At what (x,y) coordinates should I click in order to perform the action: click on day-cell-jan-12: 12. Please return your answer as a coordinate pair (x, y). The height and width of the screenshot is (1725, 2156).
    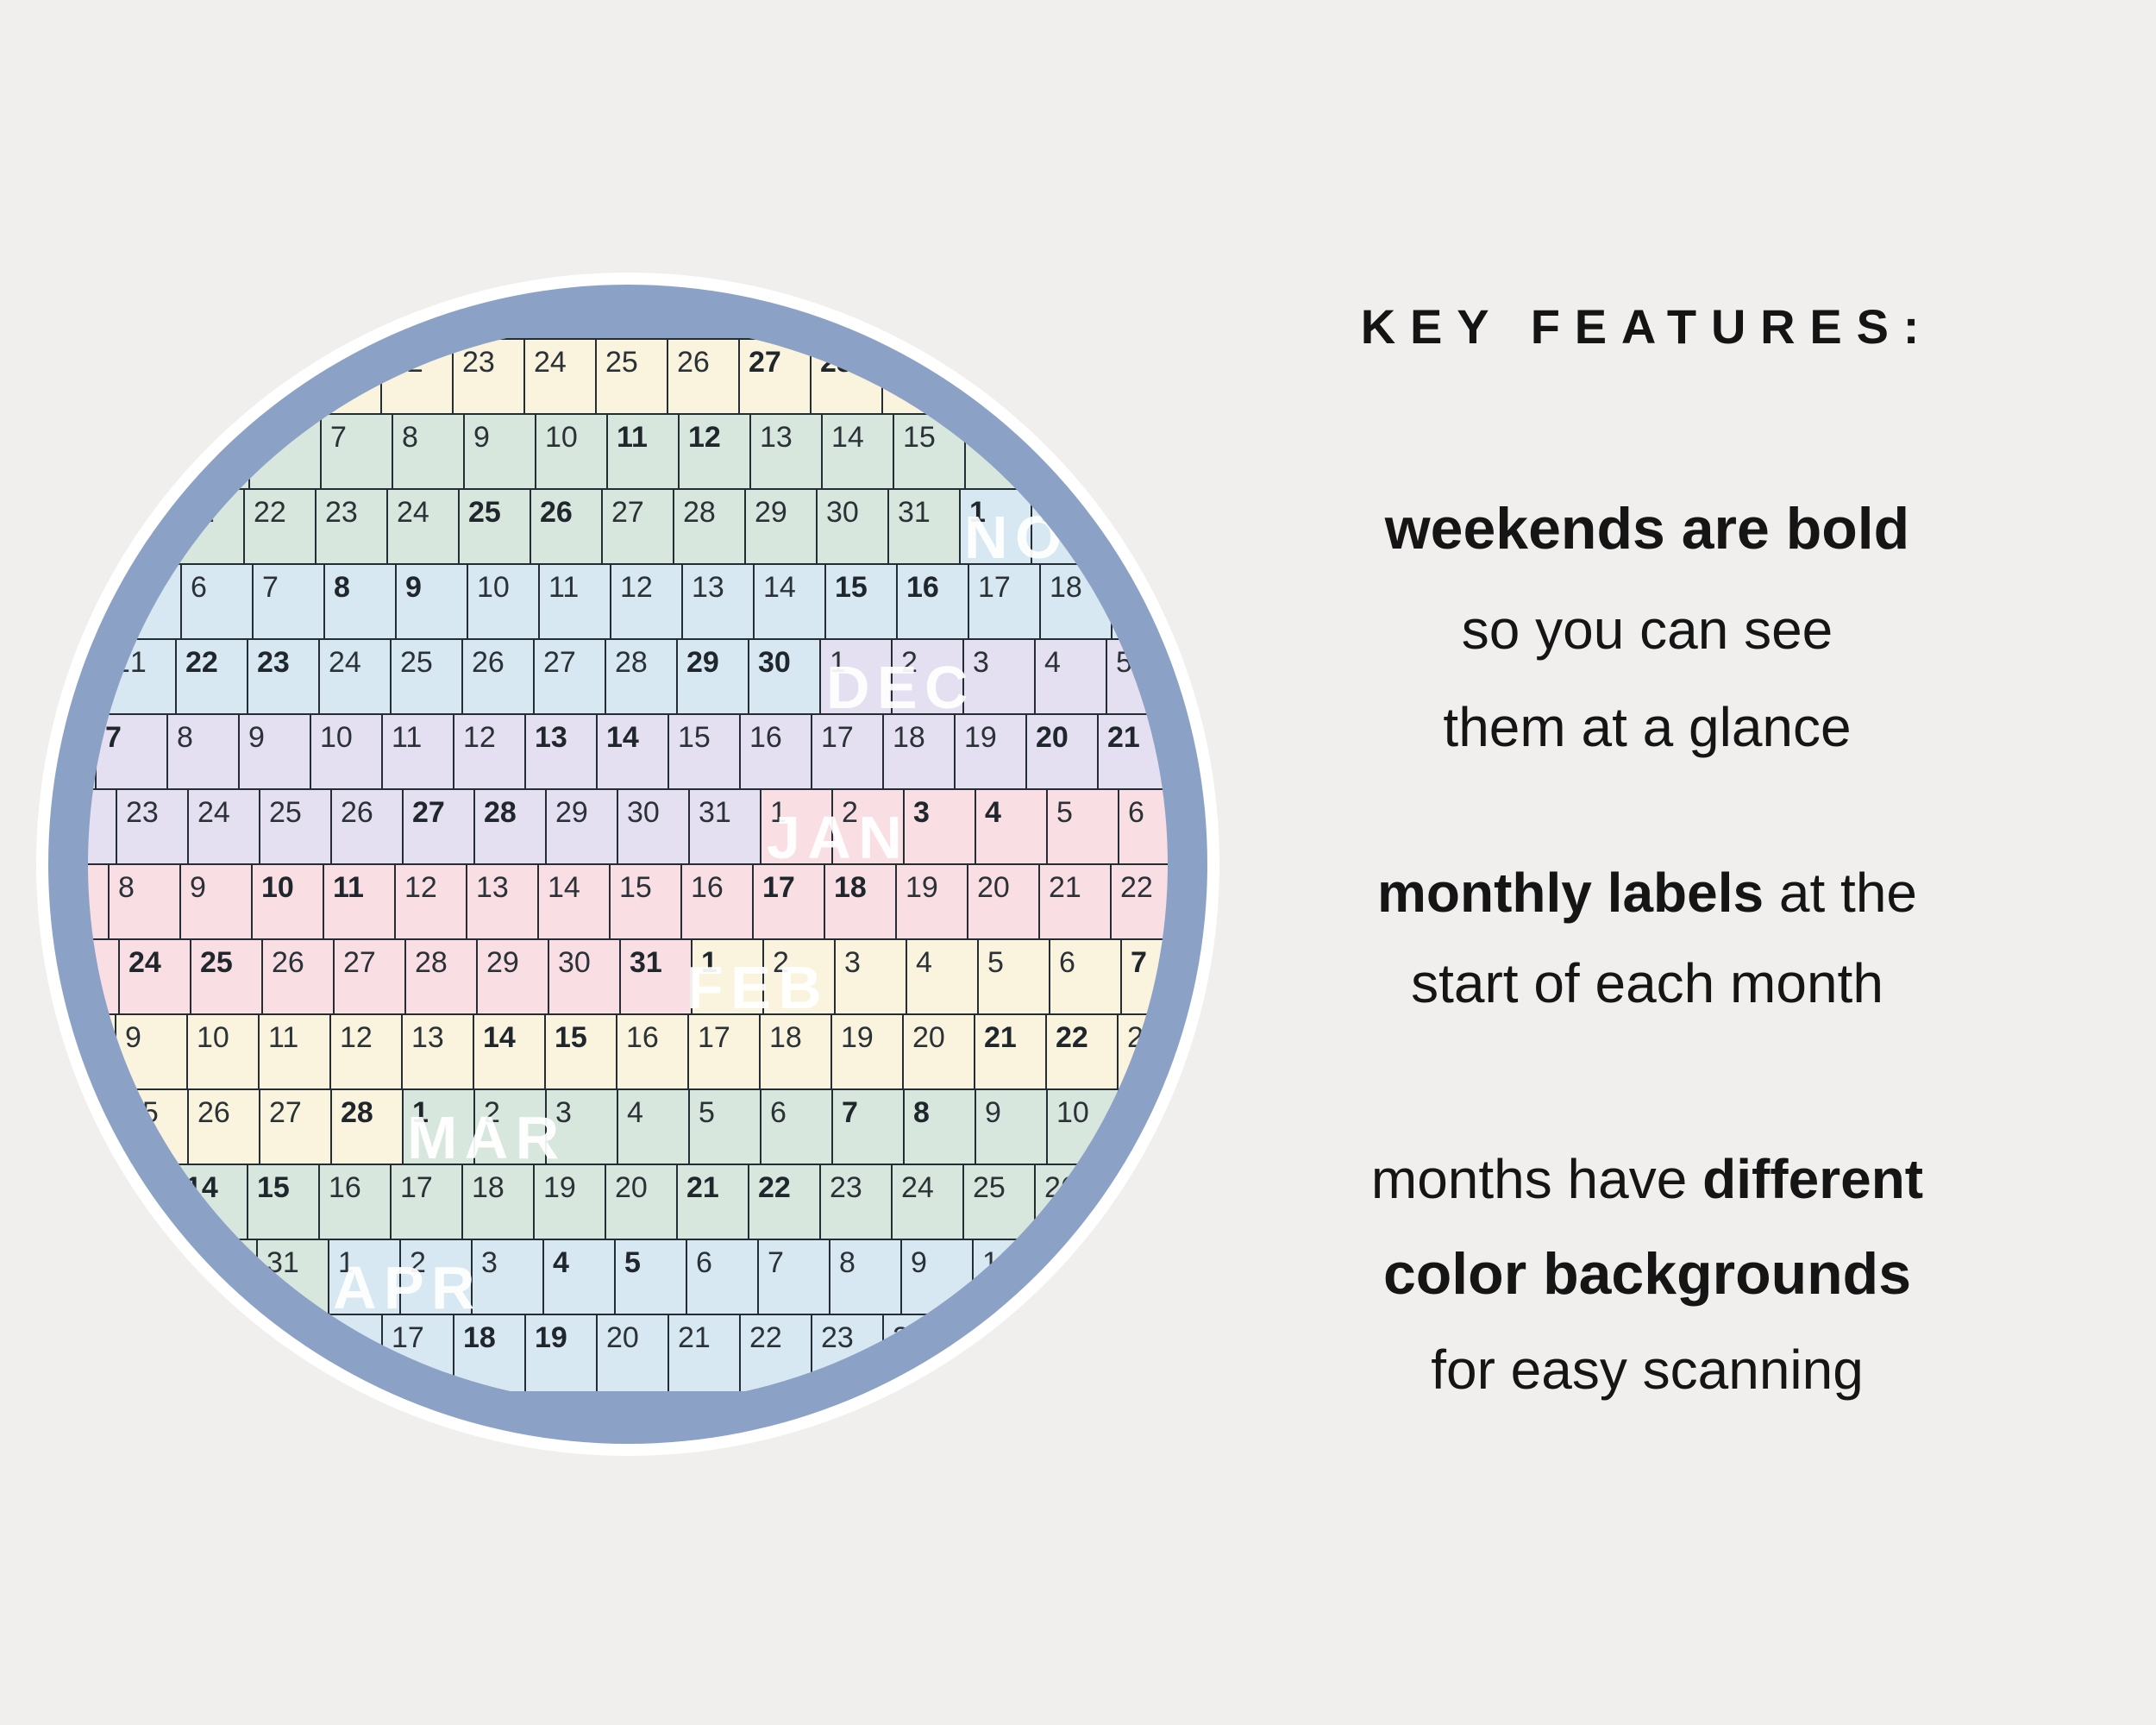
    Looking at the image, I should click on (430, 902).